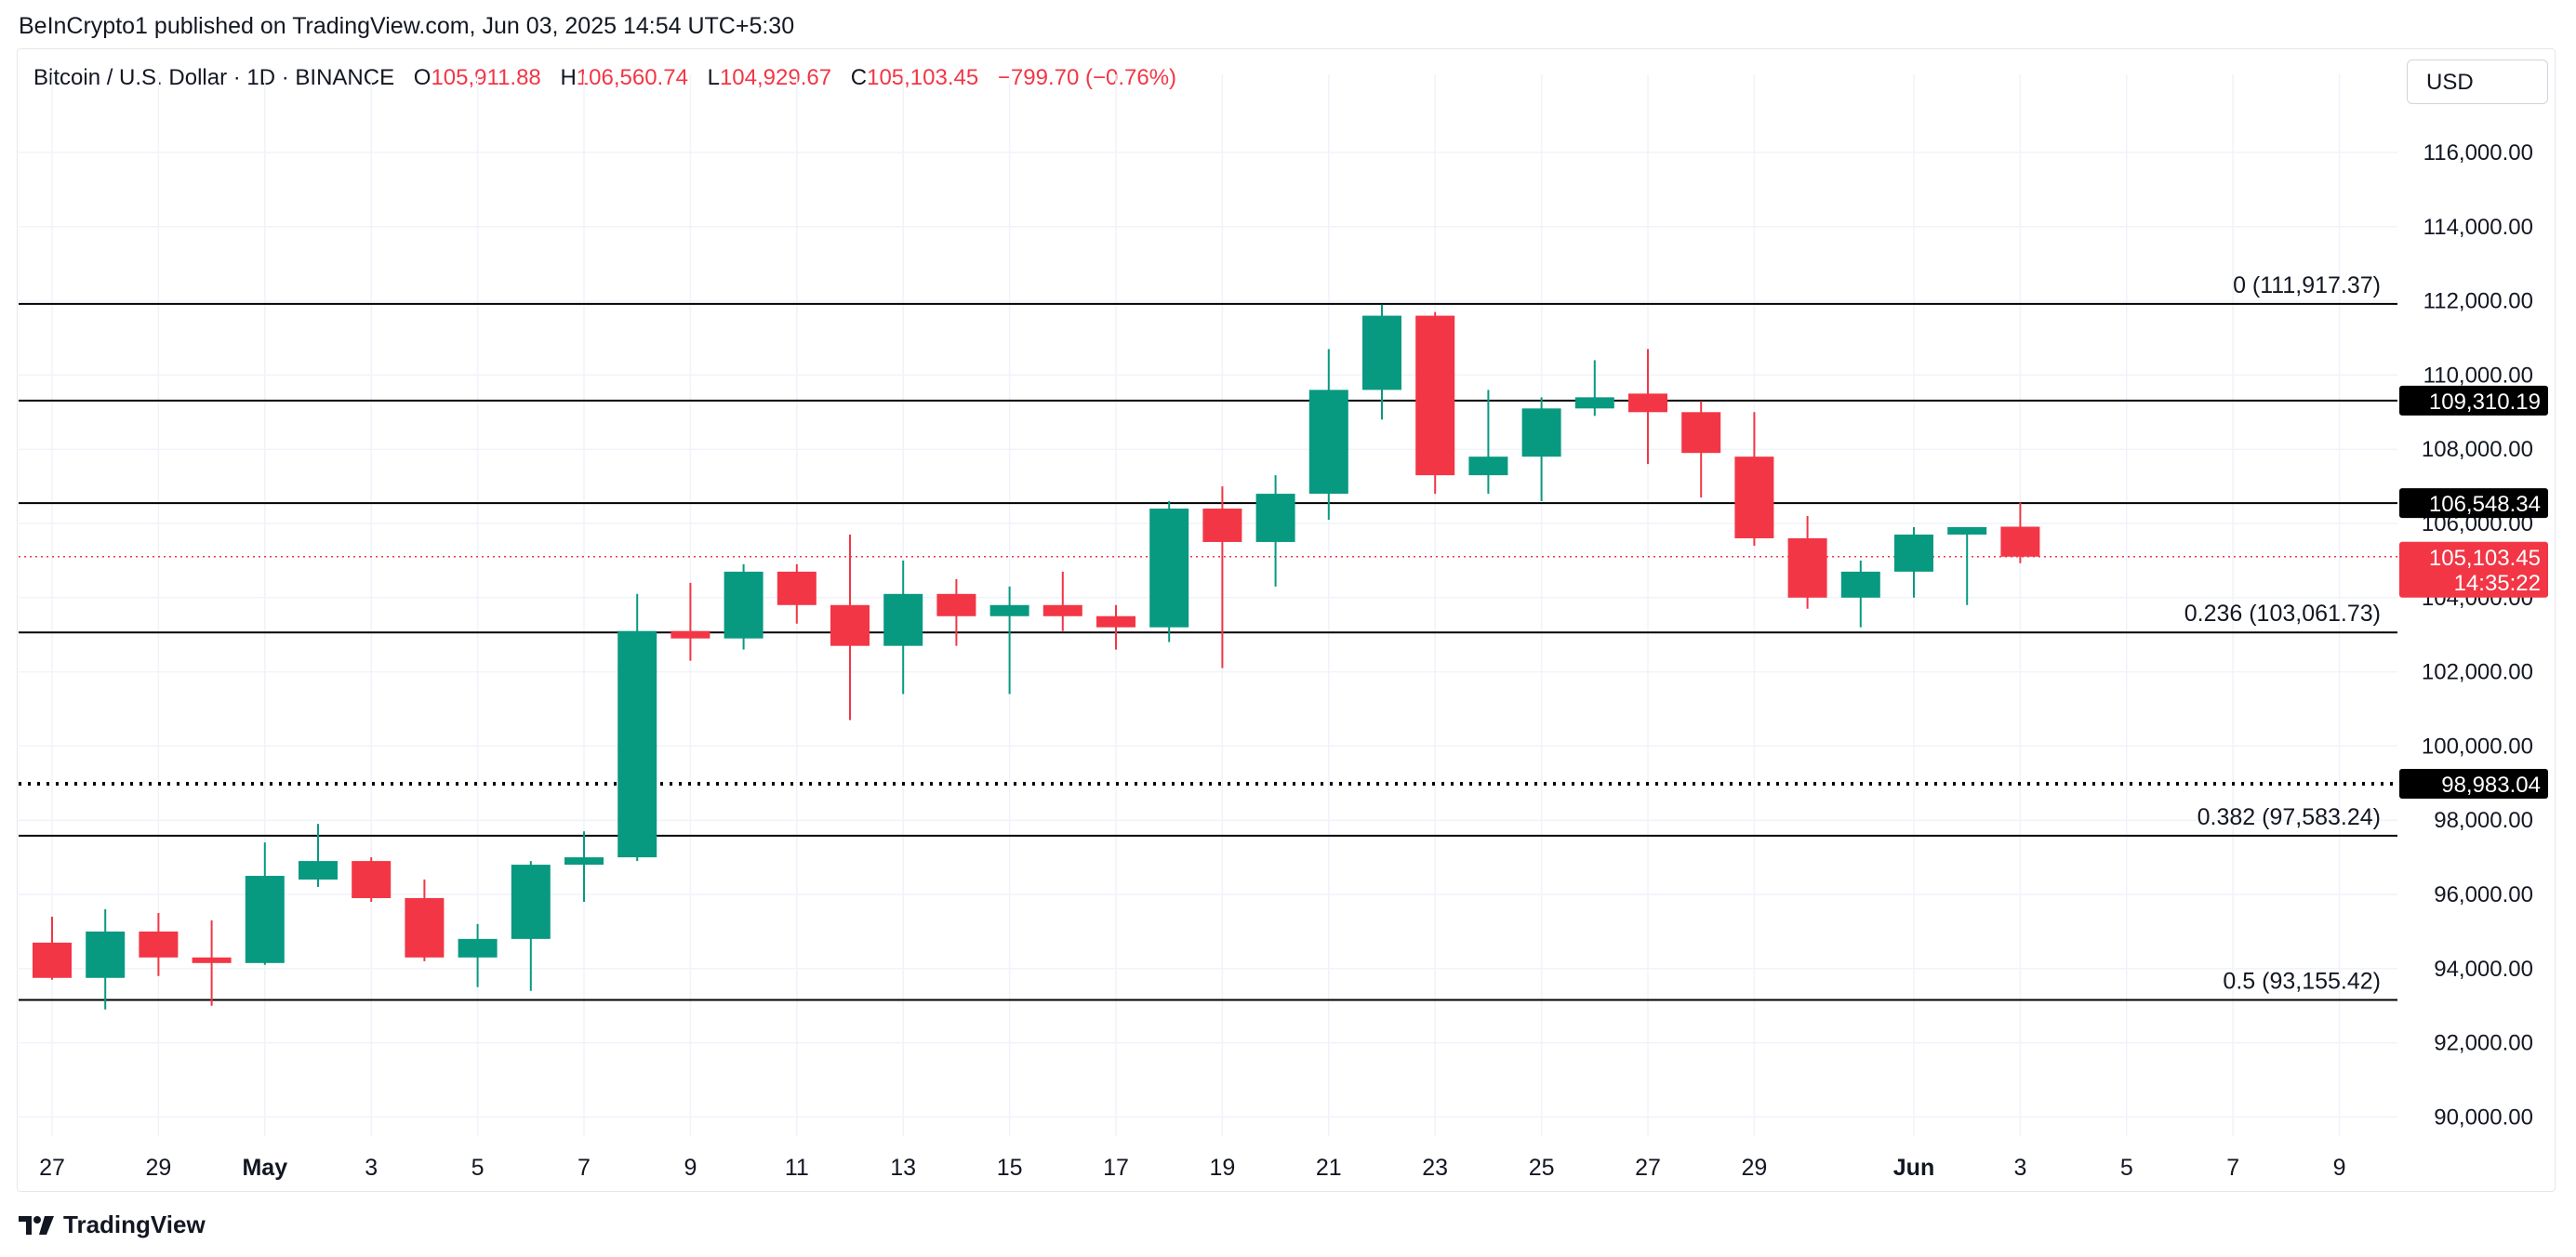 Image resolution: width=2576 pixels, height=1257 pixels. What do you see at coordinates (1542, 1168) in the screenshot?
I see `x-tick-label: 25` at bounding box center [1542, 1168].